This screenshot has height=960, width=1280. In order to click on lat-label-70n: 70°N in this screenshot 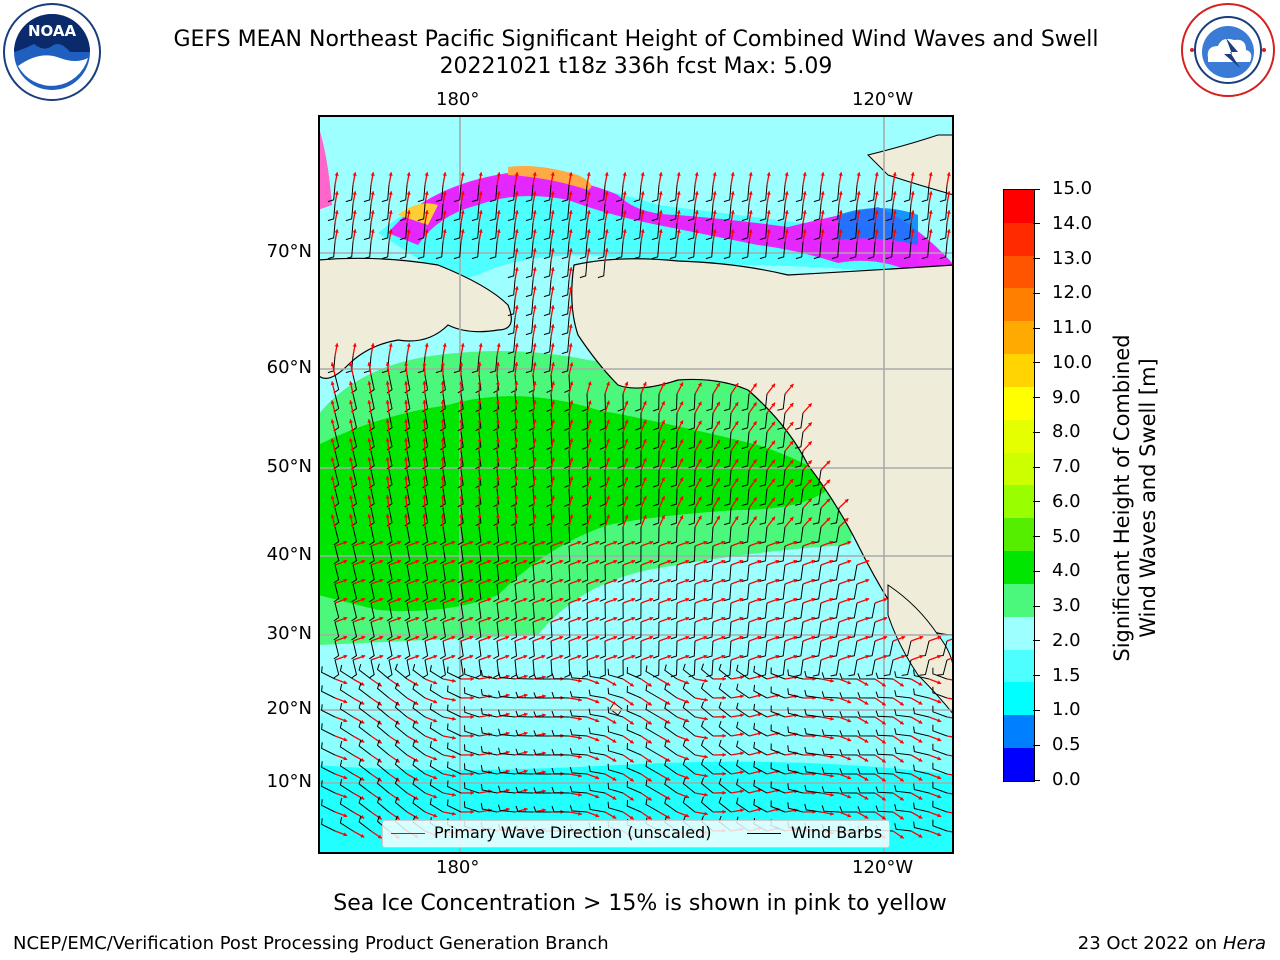, I will do `click(289, 251)`.